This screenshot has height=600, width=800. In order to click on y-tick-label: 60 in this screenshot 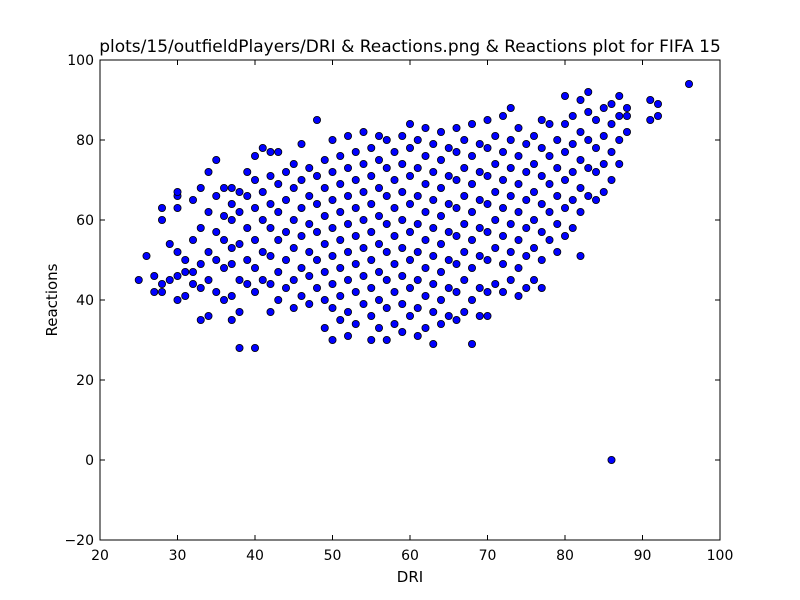, I will do `click(85, 221)`.